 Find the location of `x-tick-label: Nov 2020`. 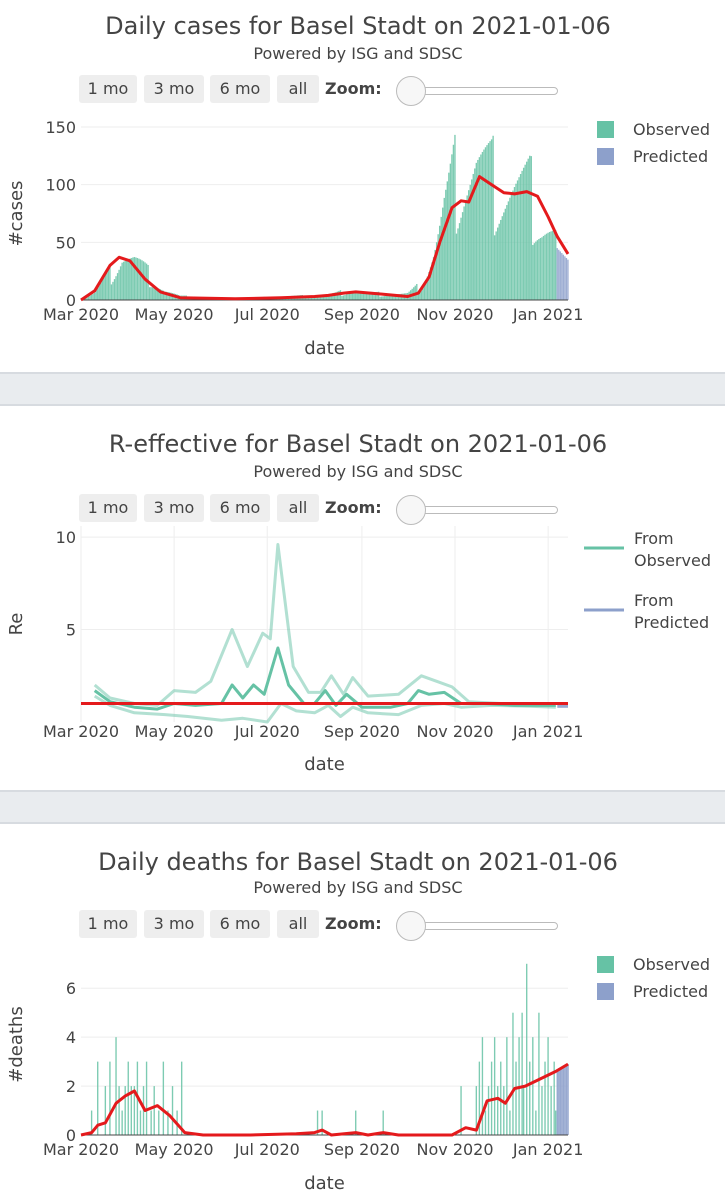

x-tick-label: Nov 2020 is located at coordinates (455, 1149).